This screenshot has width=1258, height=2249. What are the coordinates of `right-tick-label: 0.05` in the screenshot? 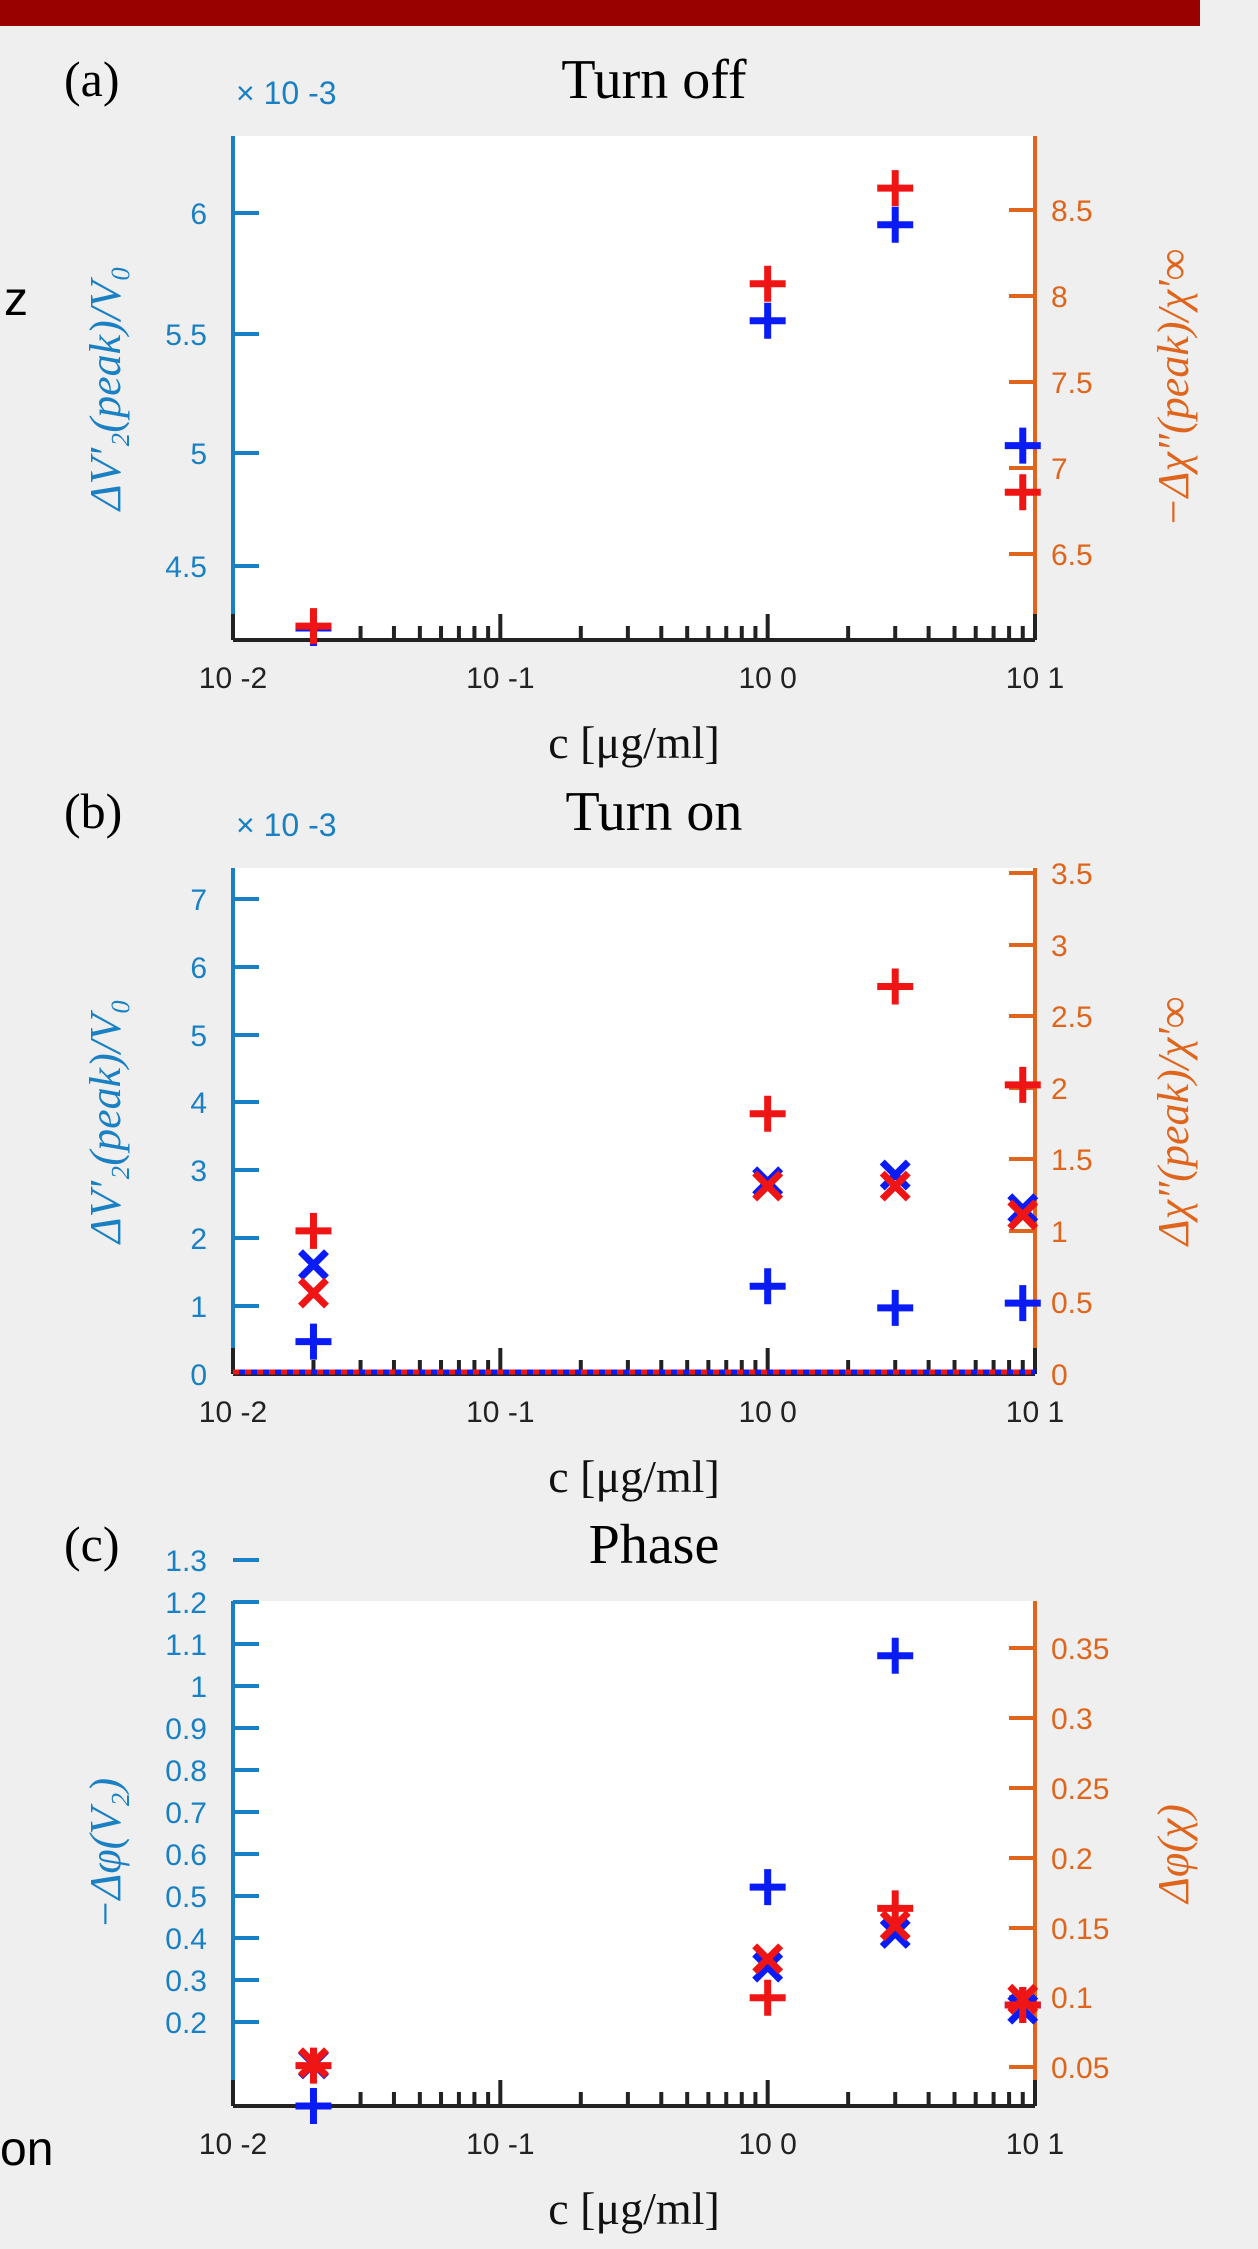 It's located at (1080, 2068).